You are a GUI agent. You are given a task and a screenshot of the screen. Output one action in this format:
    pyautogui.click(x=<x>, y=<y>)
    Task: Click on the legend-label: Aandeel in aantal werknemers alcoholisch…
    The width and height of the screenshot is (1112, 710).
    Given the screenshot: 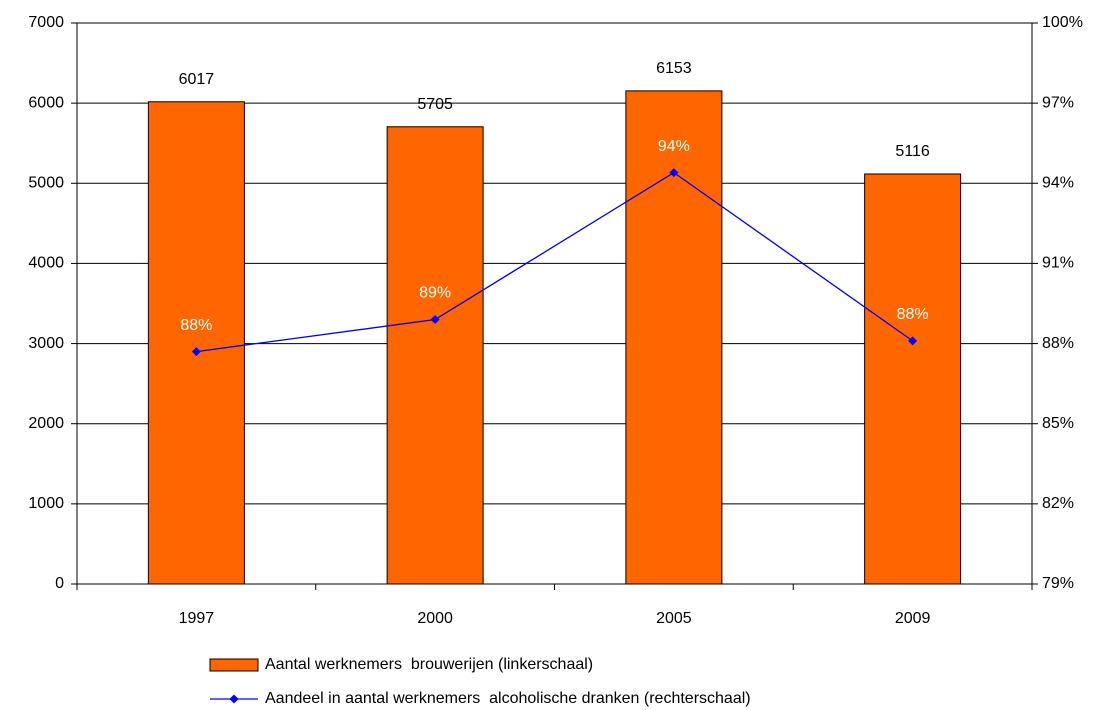 What is the action you would take?
    pyautogui.click(x=508, y=698)
    